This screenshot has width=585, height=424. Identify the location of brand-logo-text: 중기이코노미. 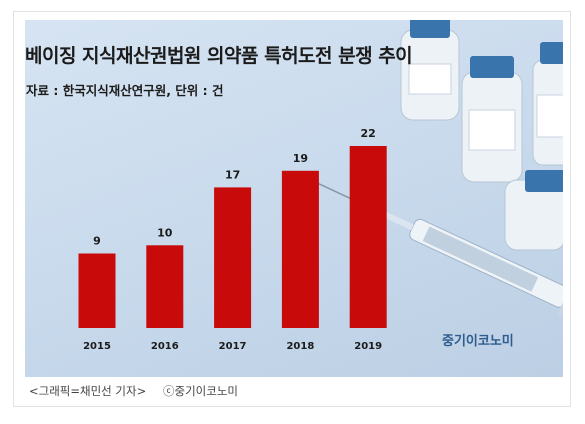
(478, 341).